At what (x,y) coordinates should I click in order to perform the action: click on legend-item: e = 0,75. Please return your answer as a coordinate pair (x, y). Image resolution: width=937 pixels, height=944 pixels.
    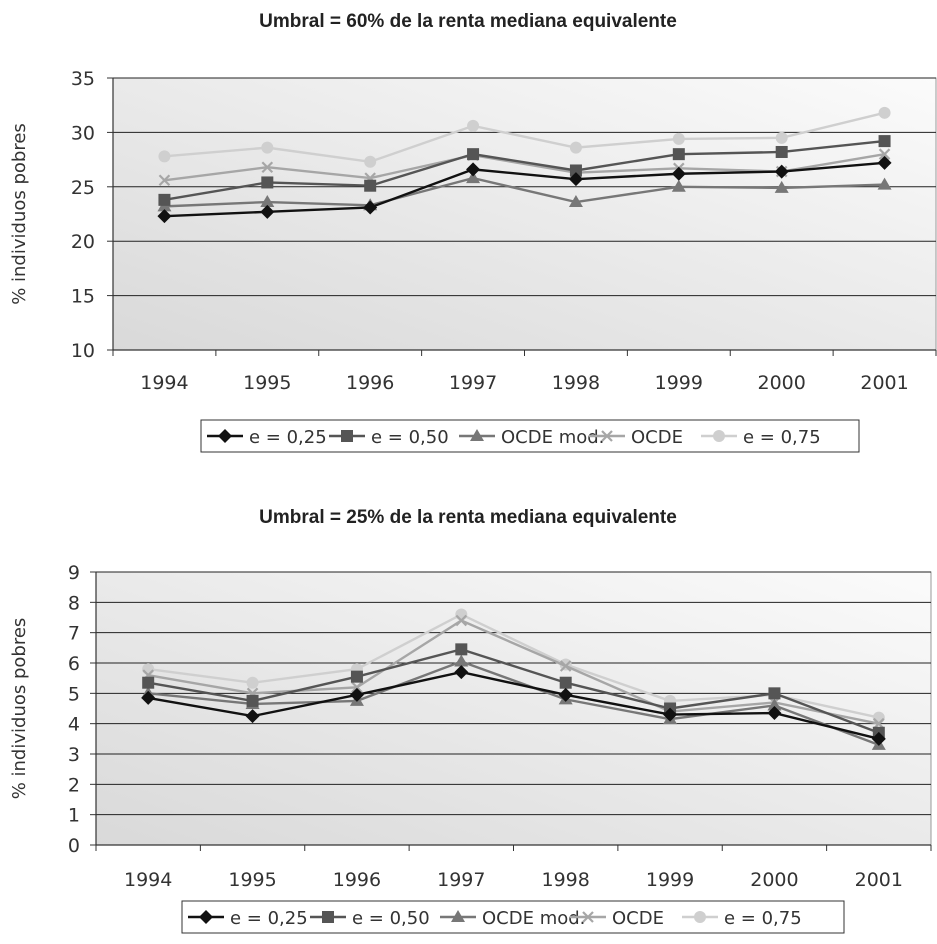
    Looking at the image, I should click on (761, 437).